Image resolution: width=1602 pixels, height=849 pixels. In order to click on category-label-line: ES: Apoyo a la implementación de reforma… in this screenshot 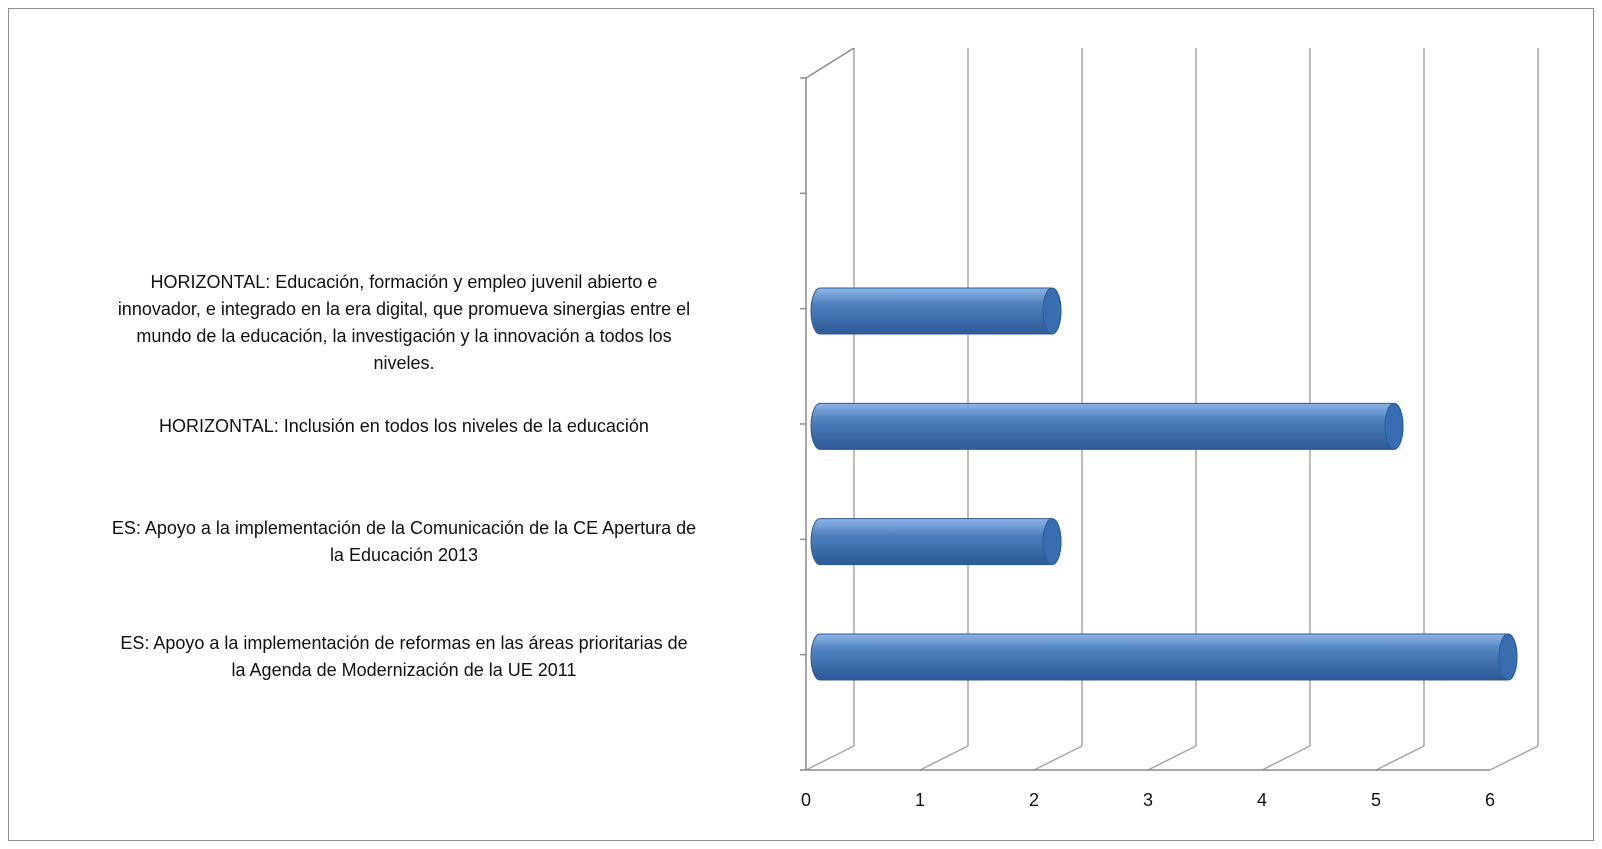, I will do `click(404, 643)`.